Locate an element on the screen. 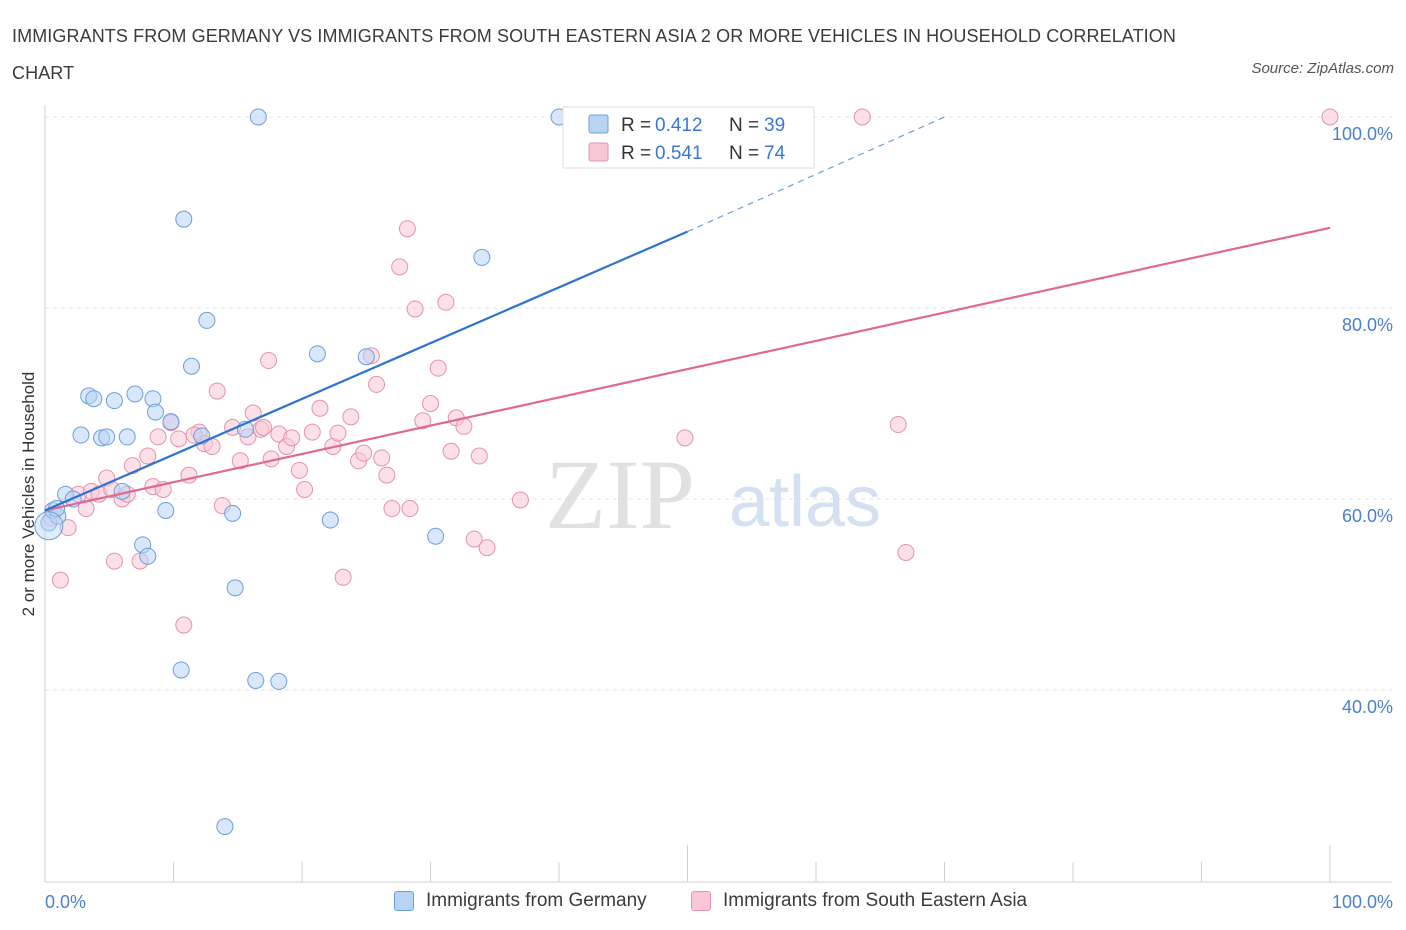  y-tick-label: 60.0% is located at coordinates (1367, 516).